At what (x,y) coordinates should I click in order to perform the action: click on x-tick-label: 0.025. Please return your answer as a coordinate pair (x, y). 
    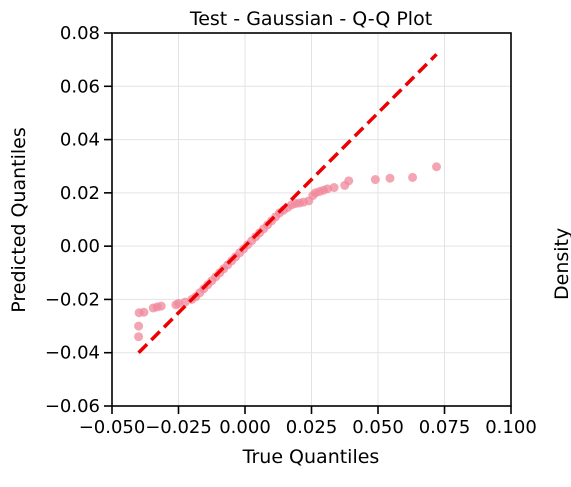
    Looking at the image, I should click on (312, 427).